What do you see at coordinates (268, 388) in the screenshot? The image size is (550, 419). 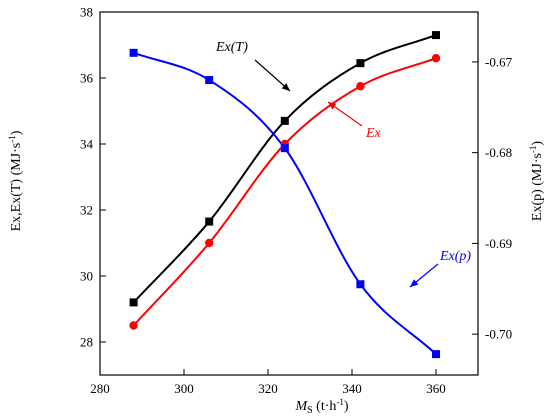 I see `x-tick-label: 320` at bounding box center [268, 388].